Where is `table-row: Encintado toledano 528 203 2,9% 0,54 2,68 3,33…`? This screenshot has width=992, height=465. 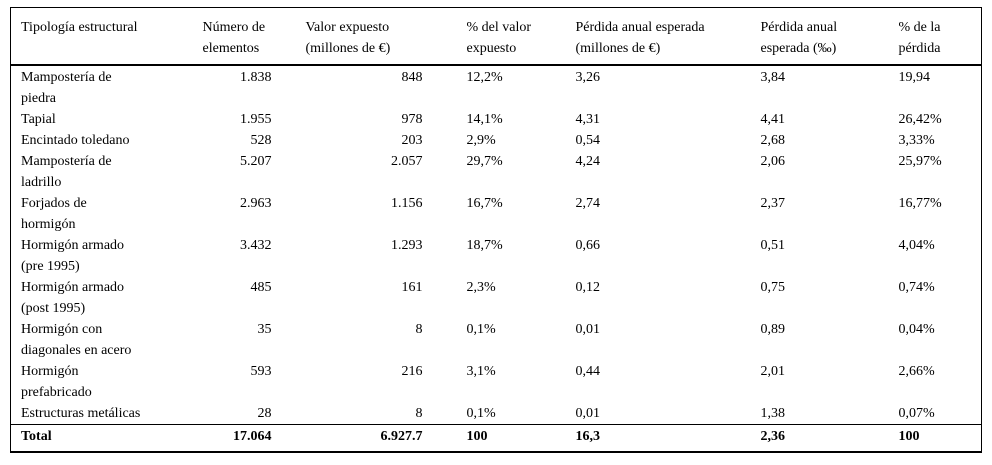
table-row: Encintado toledano 528 203 2,9% 0,54 2,68 3,33… is located at coordinates (496, 140).